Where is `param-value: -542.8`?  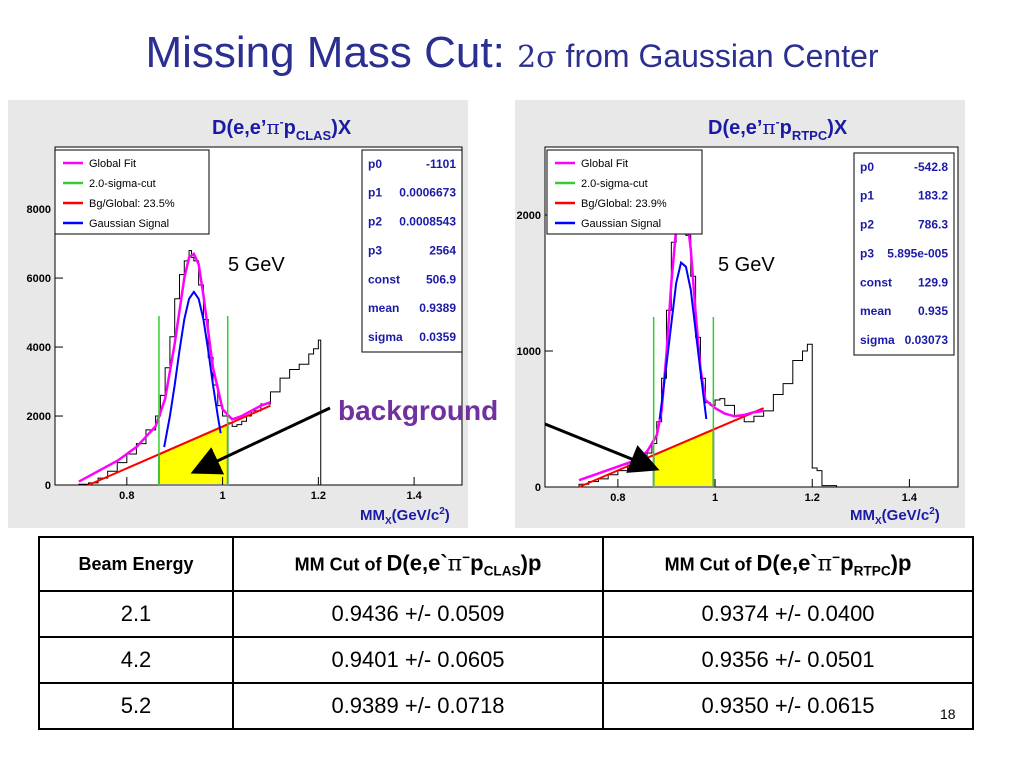 param-value: -542.8 is located at coordinates (931, 167).